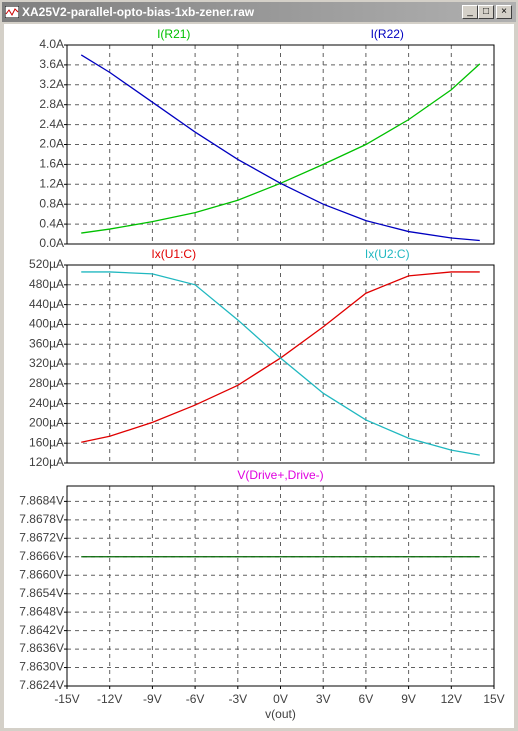 Image resolution: width=518 pixels, height=731 pixels. Describe the element at coordinates (51, 243) in the screenshot. I see `y-tick-label: 0.0A` at that location.